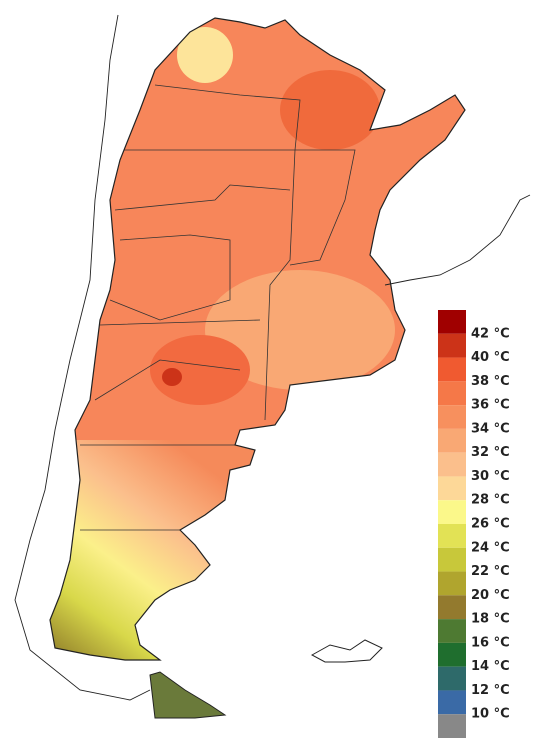 This screenshot has height=745, width=538. Describe the element at coordinates (490, 333) in the screenshot. I see `legend-label: 42 °C` at that location.